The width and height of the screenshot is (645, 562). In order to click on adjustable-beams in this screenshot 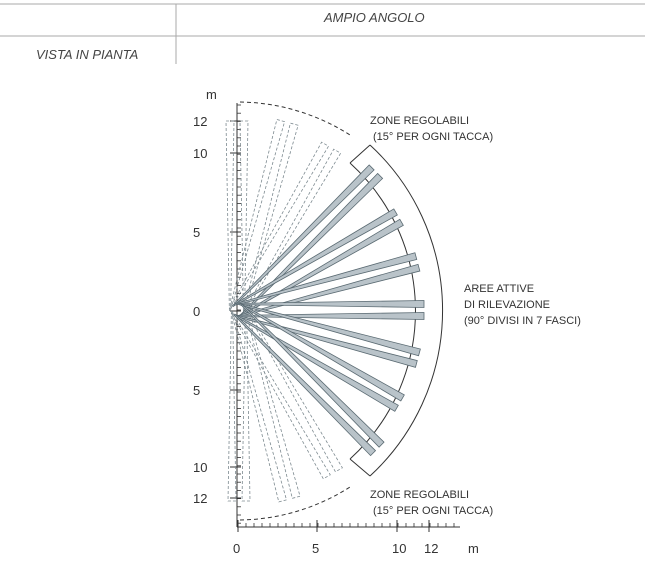, I will do `click(284, 311)`.